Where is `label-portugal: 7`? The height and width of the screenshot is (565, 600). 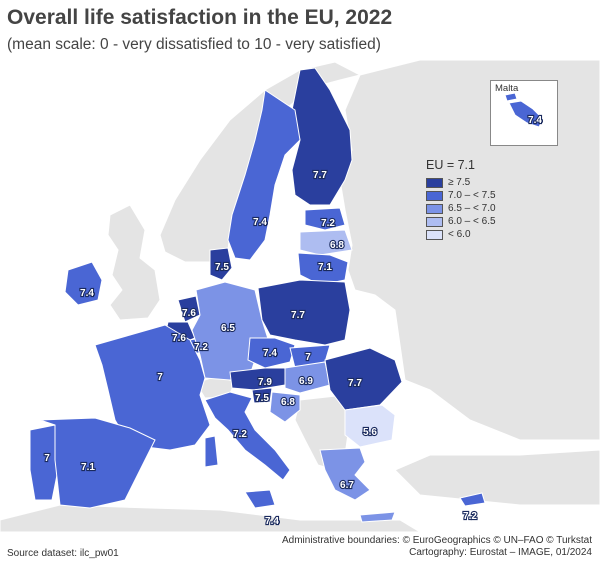
label-portugal: 7 is located at coordinates (47, 458).